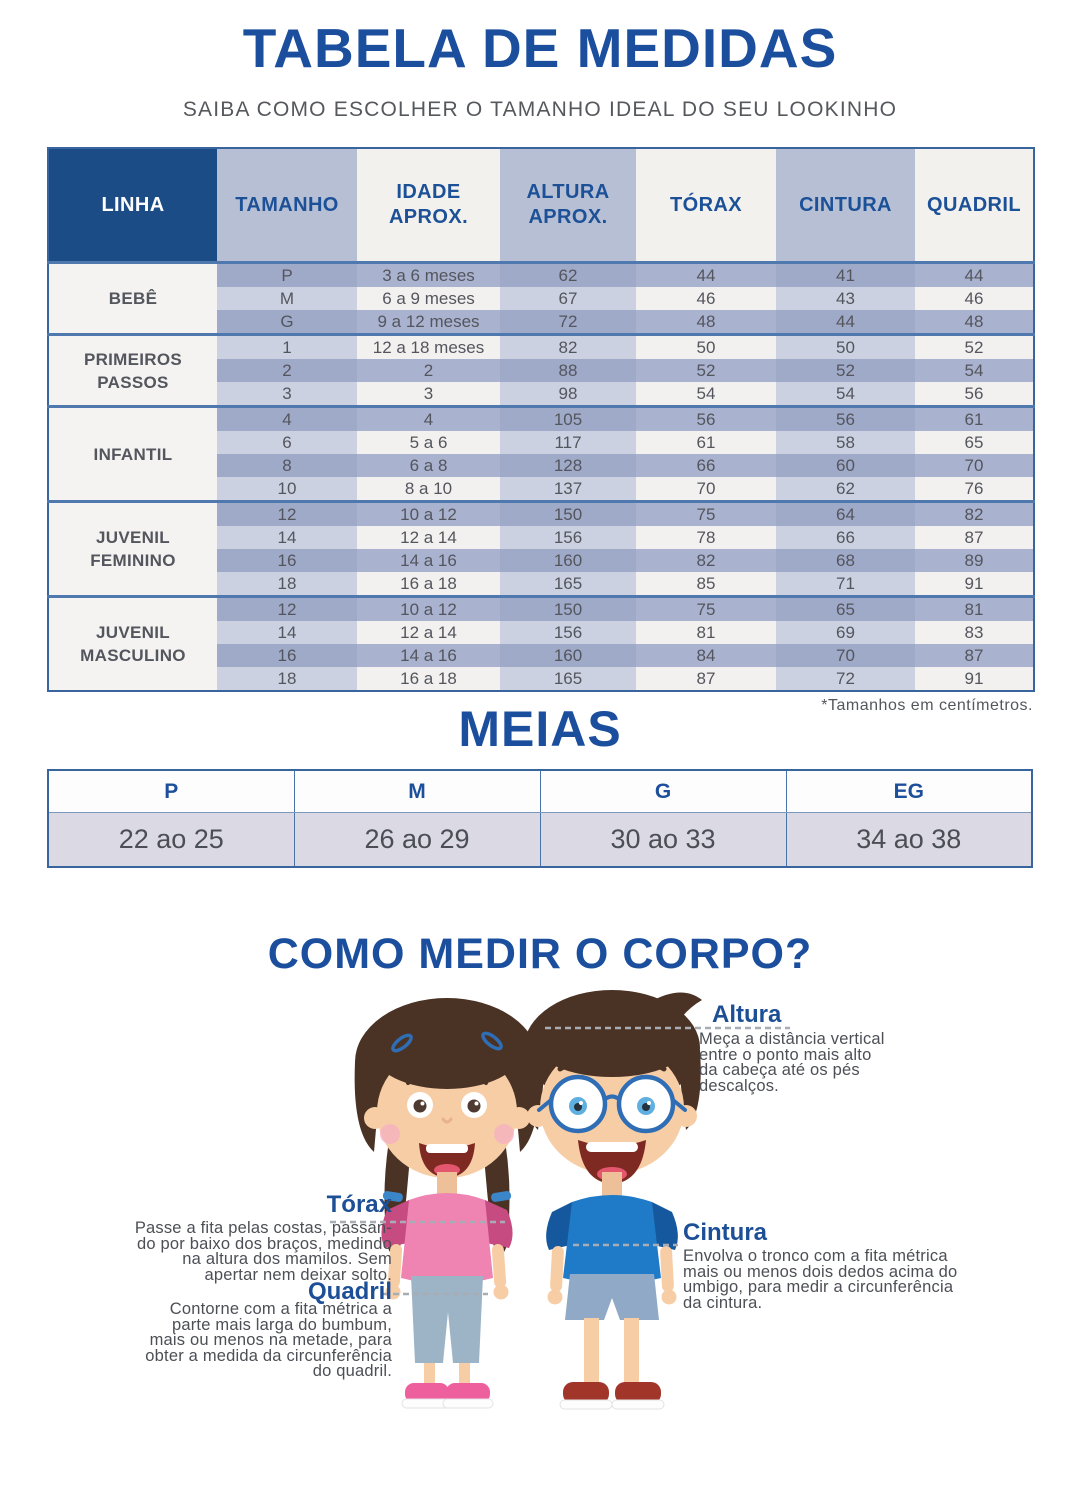 Image resolution: width=1080 pixels, height=1492 pixels. I want to click on size-cell: 85, so click(706, 584).